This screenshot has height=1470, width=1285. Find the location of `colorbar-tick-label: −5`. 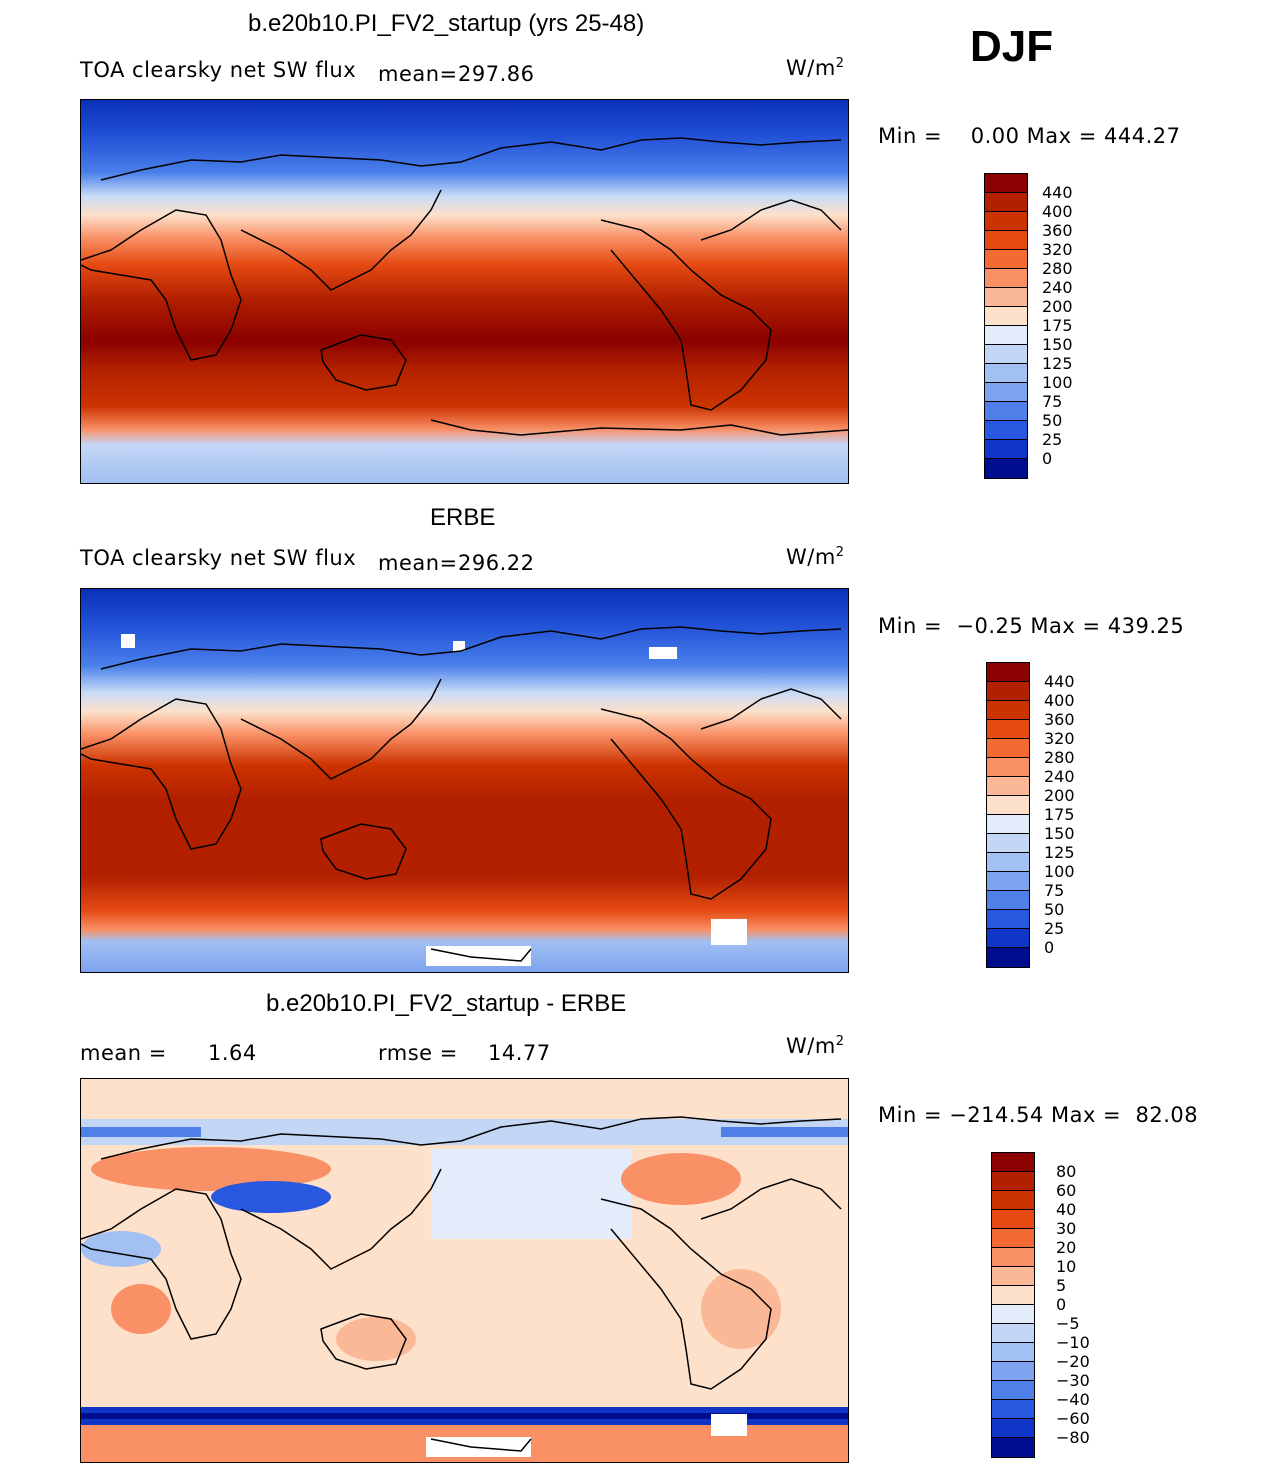

colorbar-tick-label: −5 is located at coordinates (1068, 1323).